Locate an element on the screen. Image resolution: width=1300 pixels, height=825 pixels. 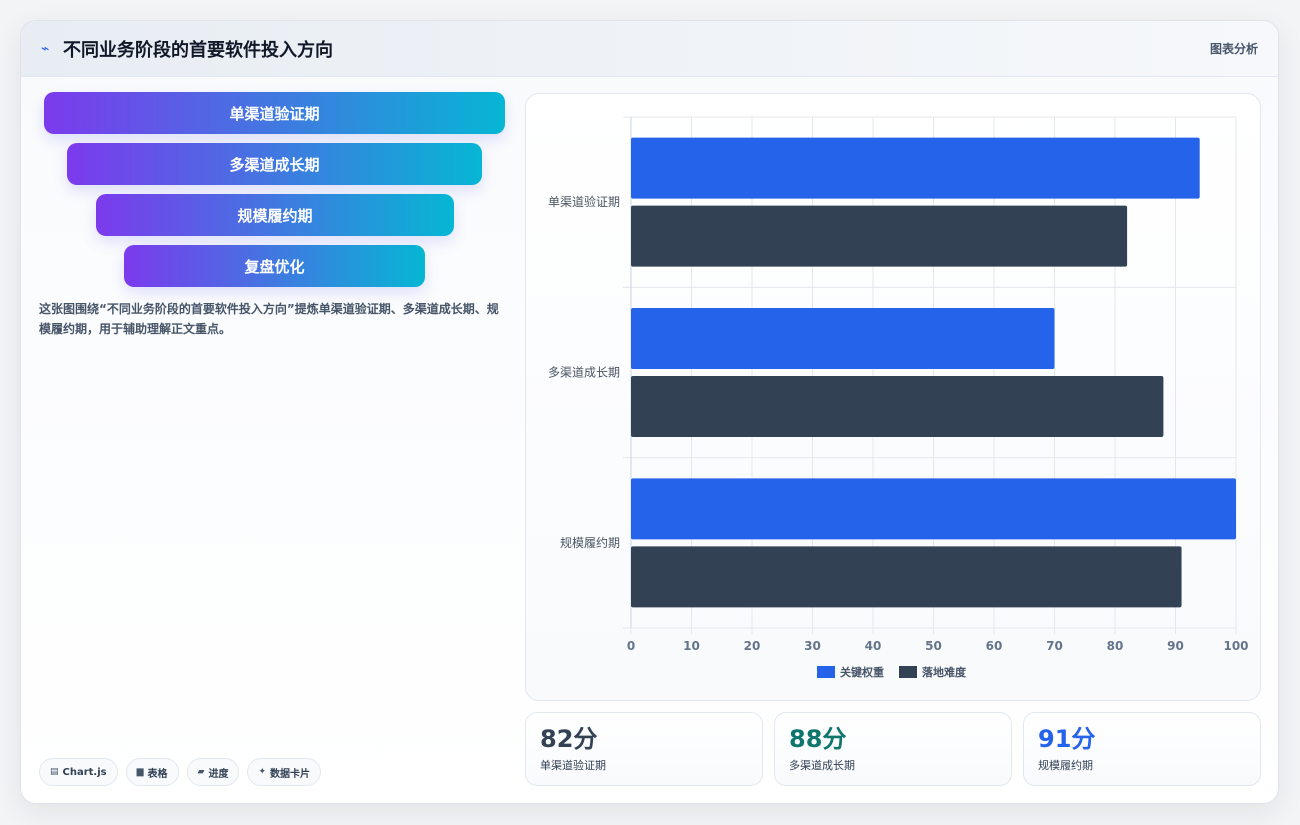
funnel-step-4: 复盘优化 is located at coordinates (274, 266).